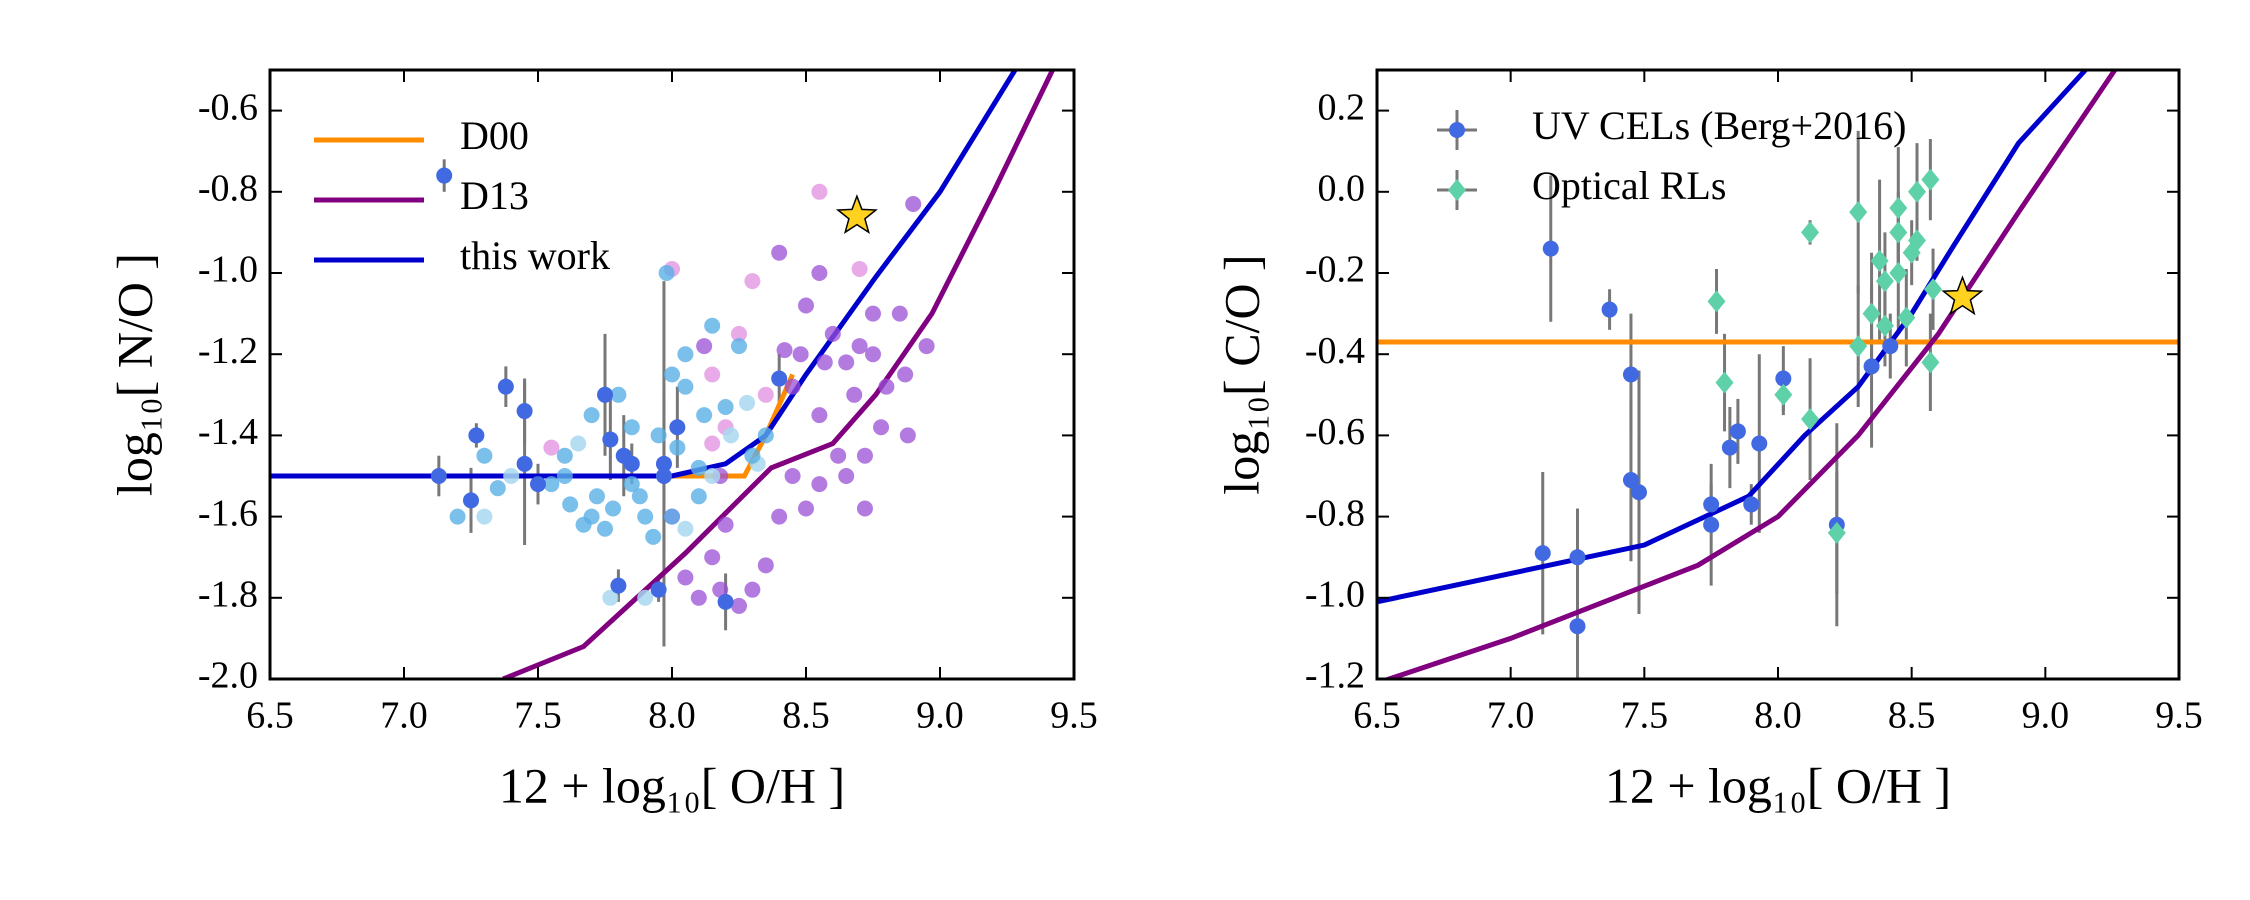  I want to click on x-tick-label: 9.0, so click(2046, 716).